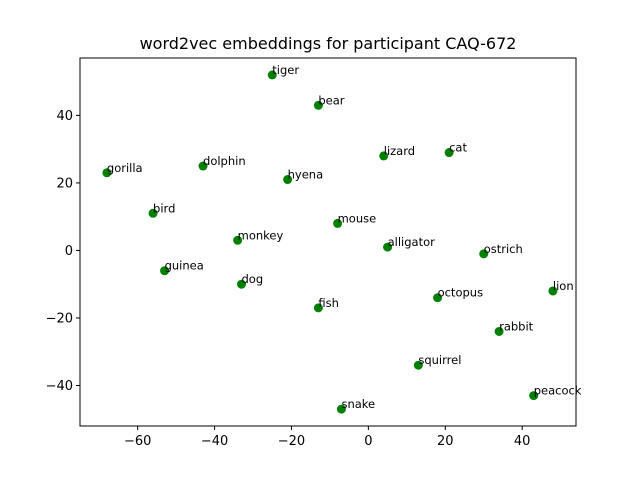 Image resolution: width=640 pixels, height=480 pixels. Describe the element at coordinates (516, 326) in the screenshot. I see `data-point-label: rabbit` at that location.